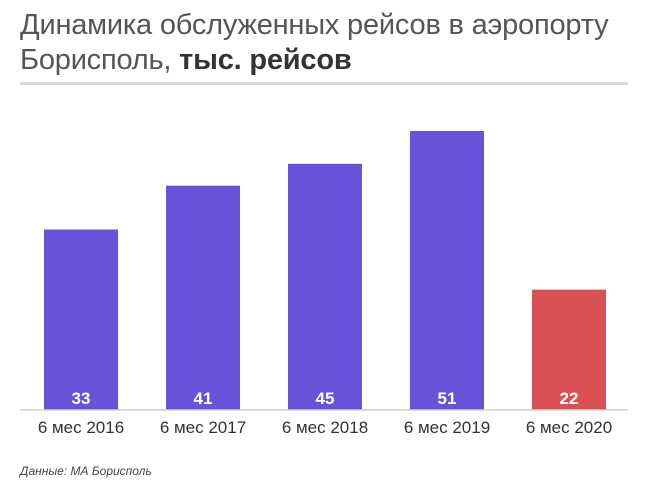 The width and height of the screenshot is (650, 489). What do you see at coordinates (569, 398) in the screenshot?
I see `bar-value-label-5: 22` at bounding box center [569, 398].